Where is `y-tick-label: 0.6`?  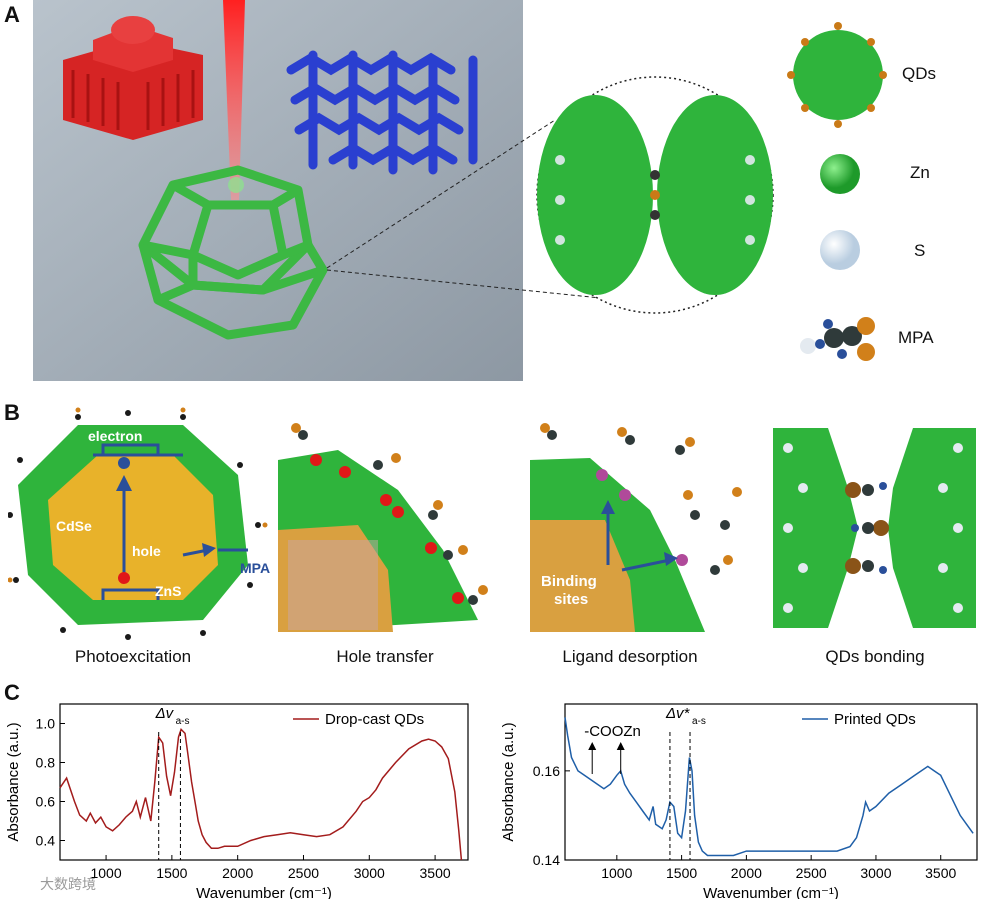
y-tick-label: 0.6 is located at coordinates (46, 802).